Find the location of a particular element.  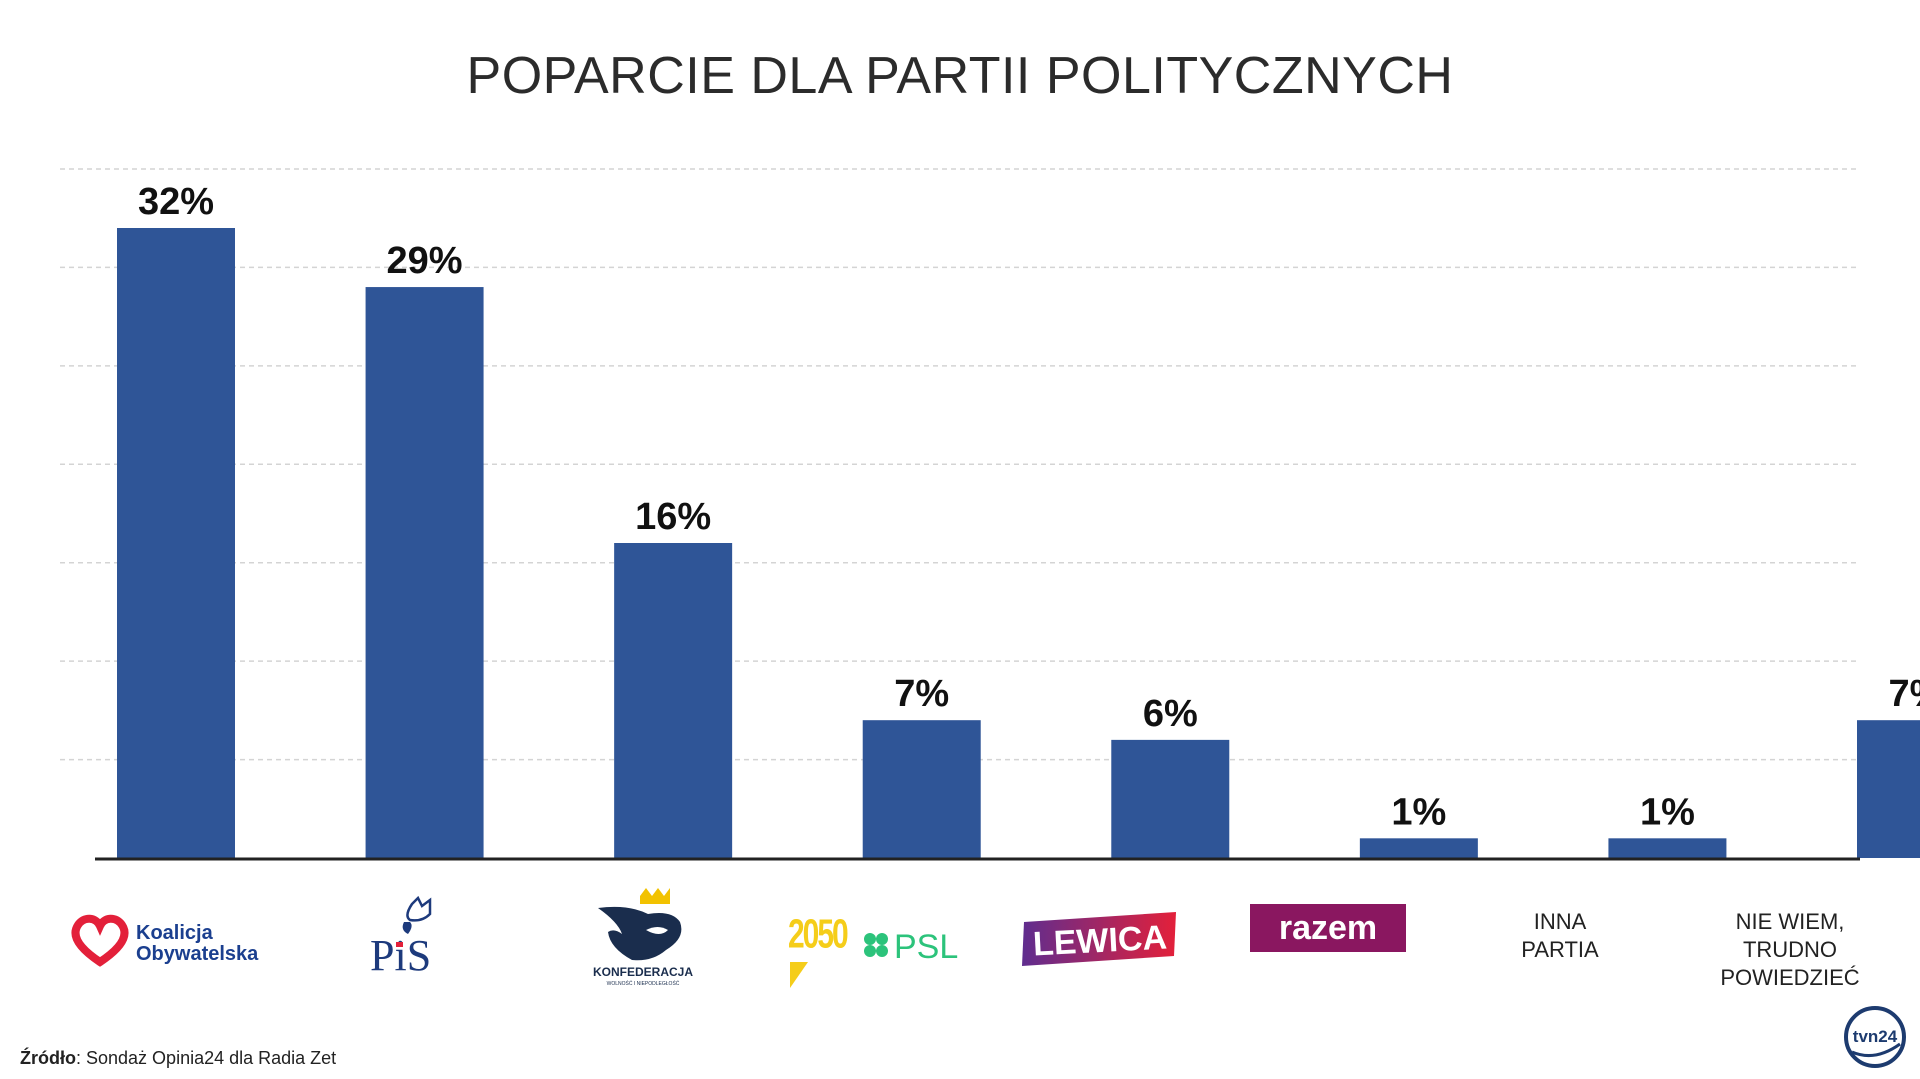

crown-icon is located at coordinates (655, 896).